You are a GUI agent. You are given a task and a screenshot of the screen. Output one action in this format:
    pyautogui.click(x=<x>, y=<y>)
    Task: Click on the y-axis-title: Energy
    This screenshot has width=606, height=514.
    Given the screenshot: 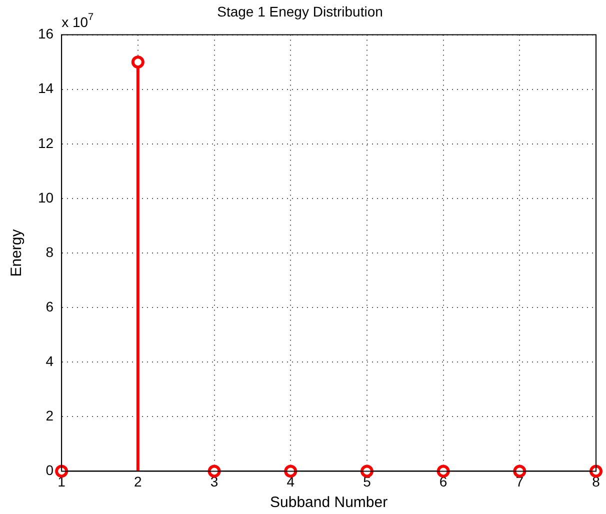 What is the action you would take?
    pyautogui.click(x=17, y=252)
    